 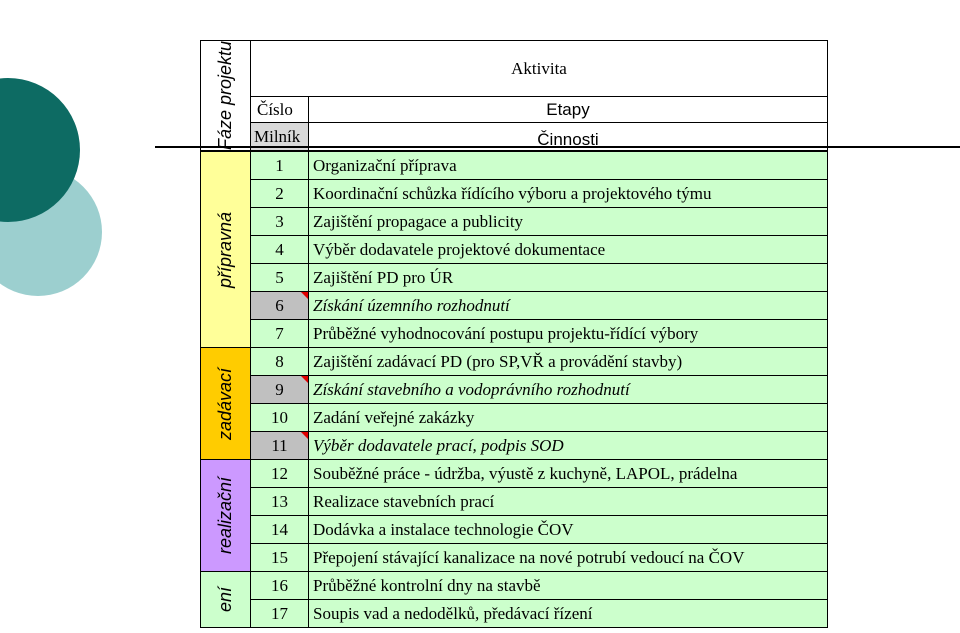 What do you see at coordinates (279, 193) in the screenshot?
I see `row-number: 2` at bounding box center [279, 193].